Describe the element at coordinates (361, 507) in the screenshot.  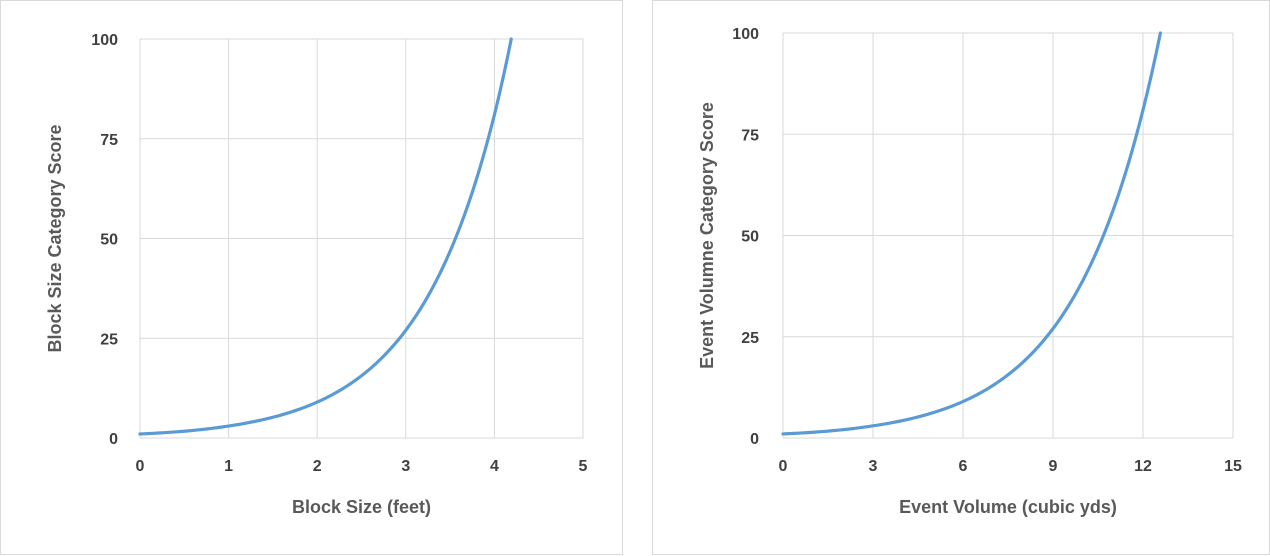
I see `x-axis-title: Block Size (feet)` at that location.